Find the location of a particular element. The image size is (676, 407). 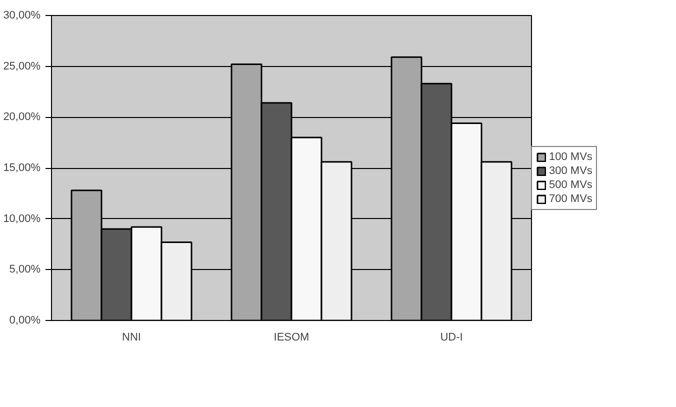

x-tick-label: UD-I is located at coordinates (451, 338).